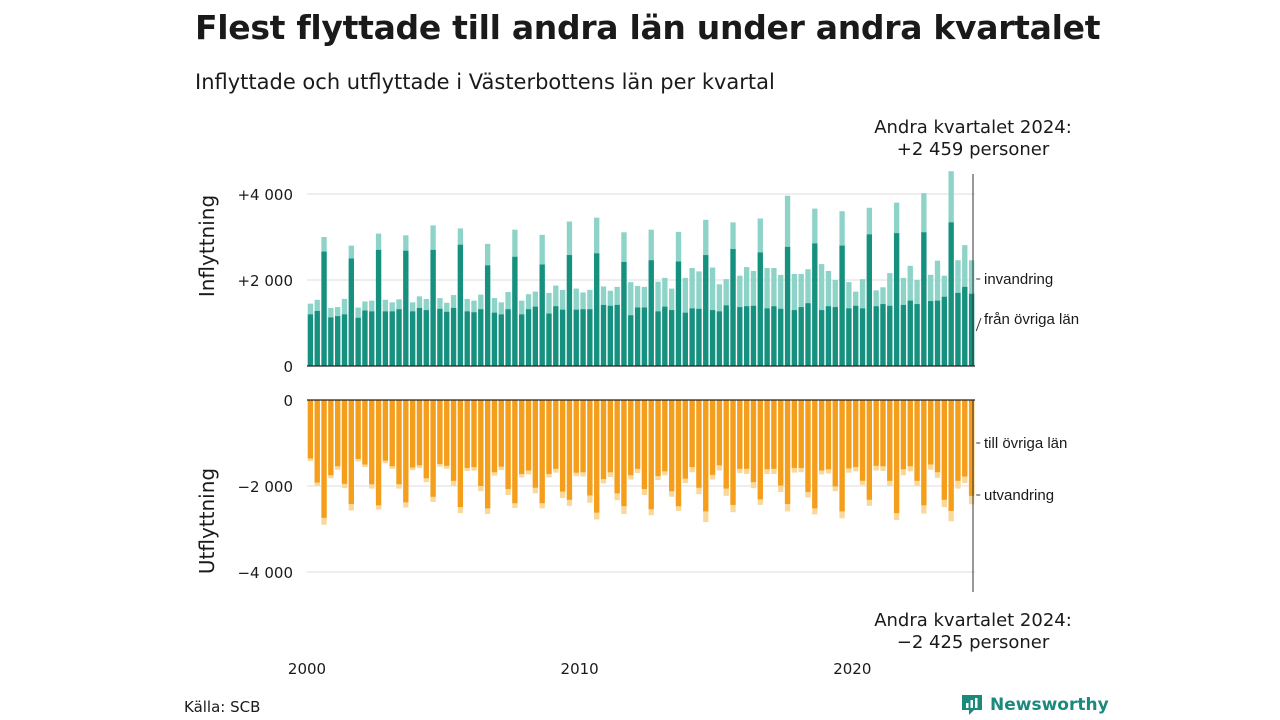 The width and height of the screenshot is (1280, 720). What do you see at coordinates (222, 707) in the screenshot?
I see `source-note: Källa: SCB` at bounding box center [222, 707].